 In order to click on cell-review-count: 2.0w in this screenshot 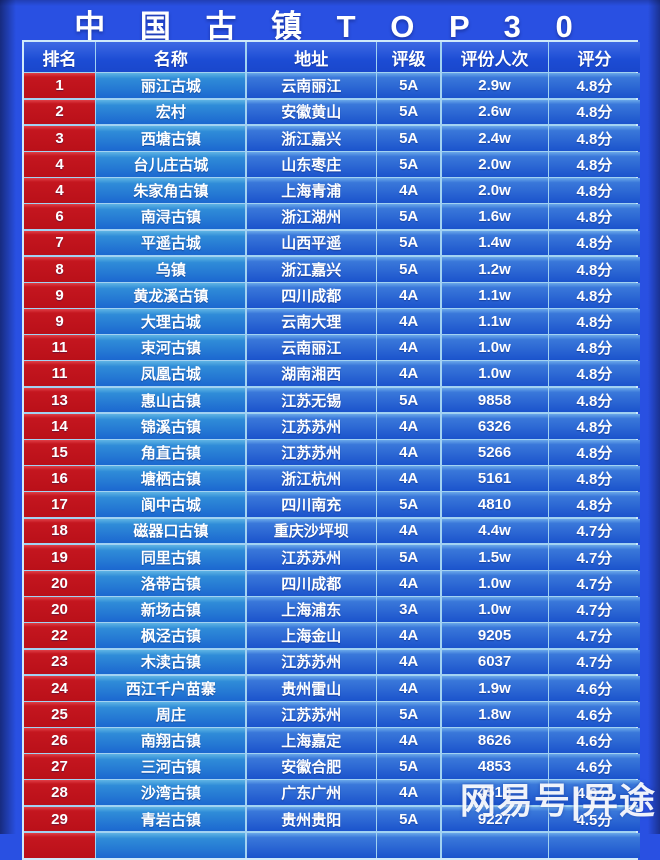, I will do `click(494, 190)`.